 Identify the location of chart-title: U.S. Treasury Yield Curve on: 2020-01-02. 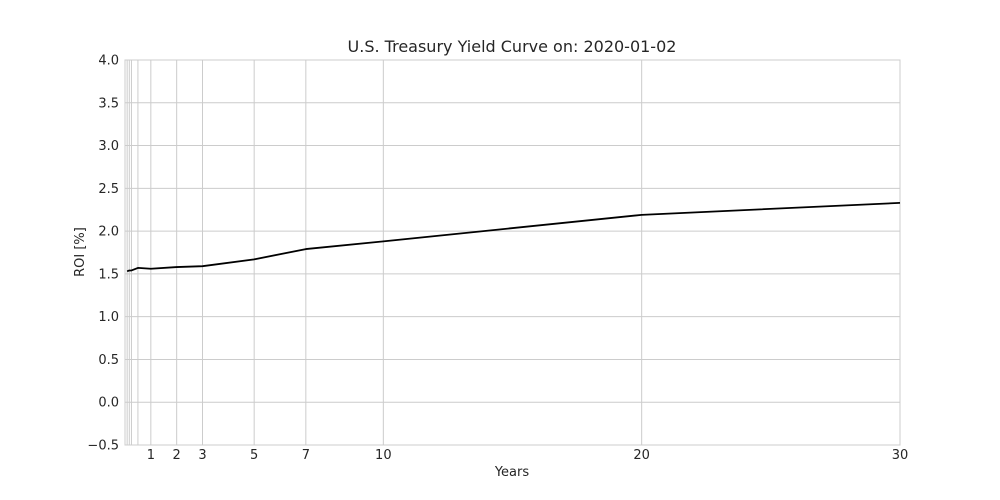
(512, 46).